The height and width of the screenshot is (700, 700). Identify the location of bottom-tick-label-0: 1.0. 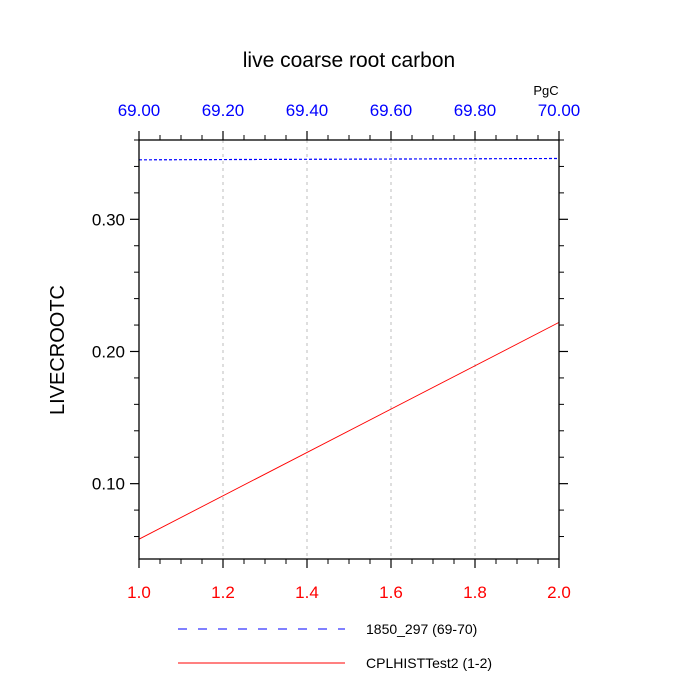
(139, 592).